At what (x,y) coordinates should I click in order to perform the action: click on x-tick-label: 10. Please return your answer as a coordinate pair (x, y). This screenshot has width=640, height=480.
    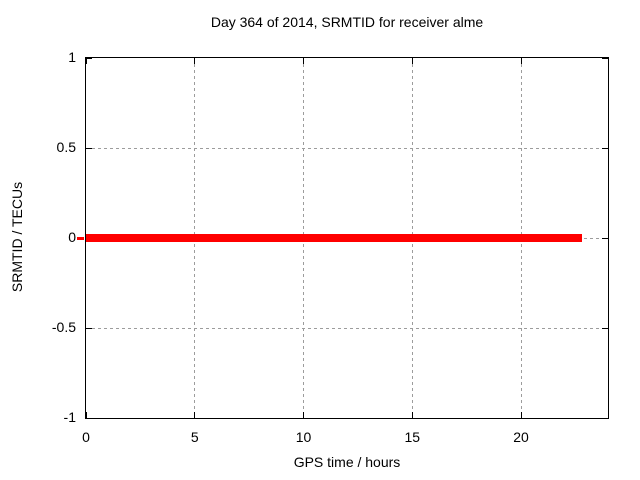
    Looking at the image, I should click on (303, 437).